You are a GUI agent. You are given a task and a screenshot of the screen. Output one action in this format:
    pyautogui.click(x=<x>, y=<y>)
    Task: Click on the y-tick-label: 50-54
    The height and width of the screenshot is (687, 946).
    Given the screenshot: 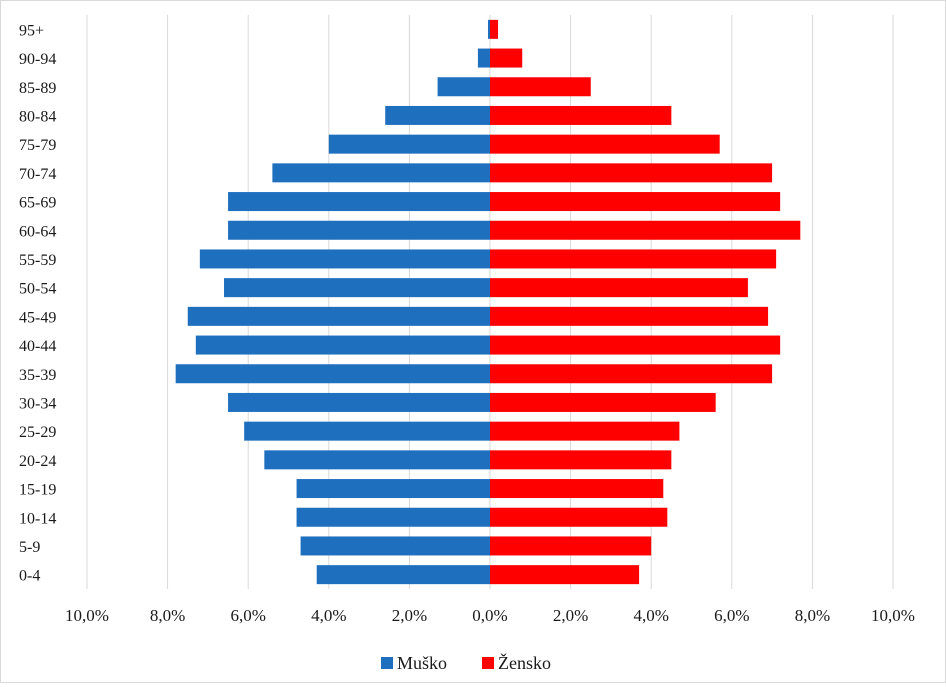 What is the action you would take?
    pyautogui.click(x=37, y=289)
    